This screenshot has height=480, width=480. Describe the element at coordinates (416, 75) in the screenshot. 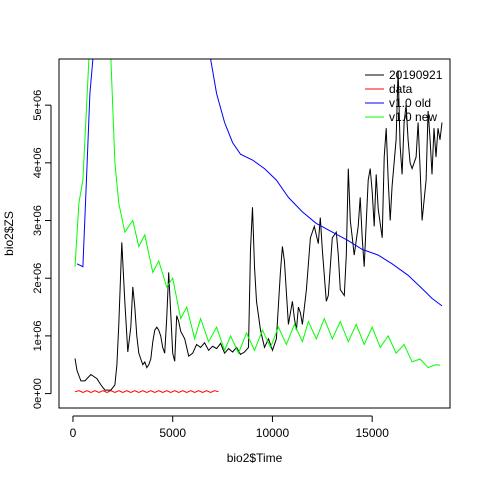

I see `legend-label-0: 20190921` at that location.